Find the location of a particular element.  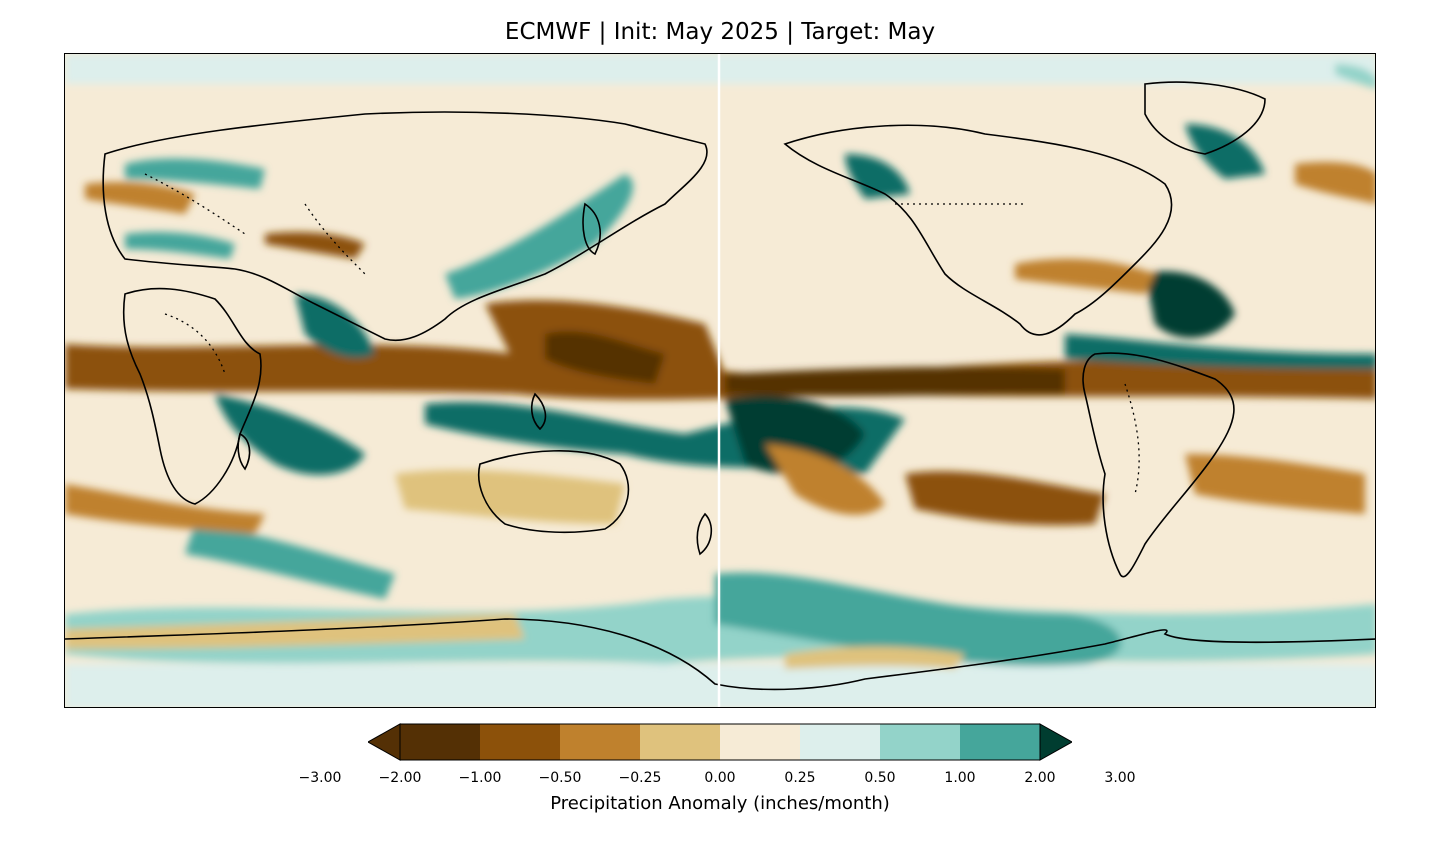

coastline-africa is located at coordinates (192, 396).